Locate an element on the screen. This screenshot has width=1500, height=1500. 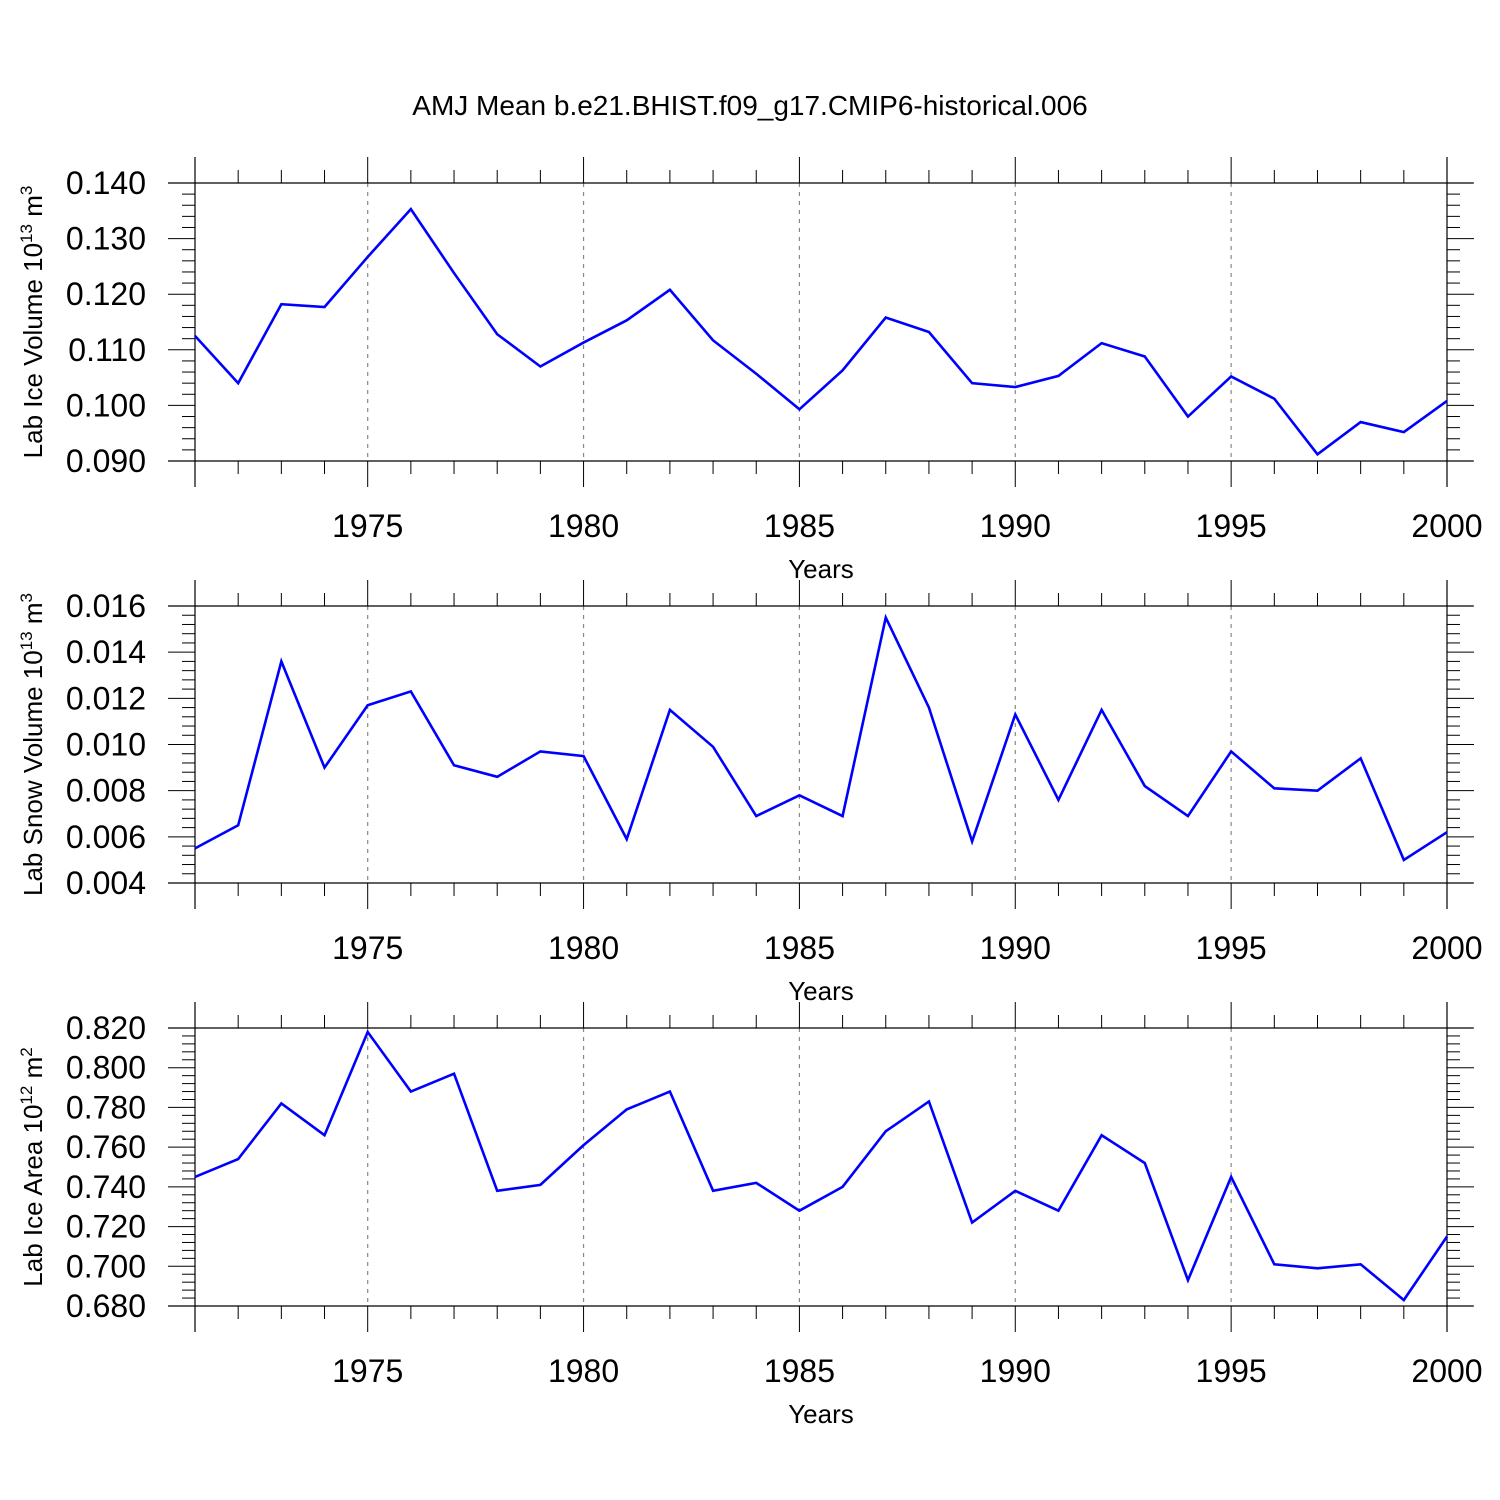
y-axis-title-text: Lab Snow Volume 10 is located at coordinates (33, 773).